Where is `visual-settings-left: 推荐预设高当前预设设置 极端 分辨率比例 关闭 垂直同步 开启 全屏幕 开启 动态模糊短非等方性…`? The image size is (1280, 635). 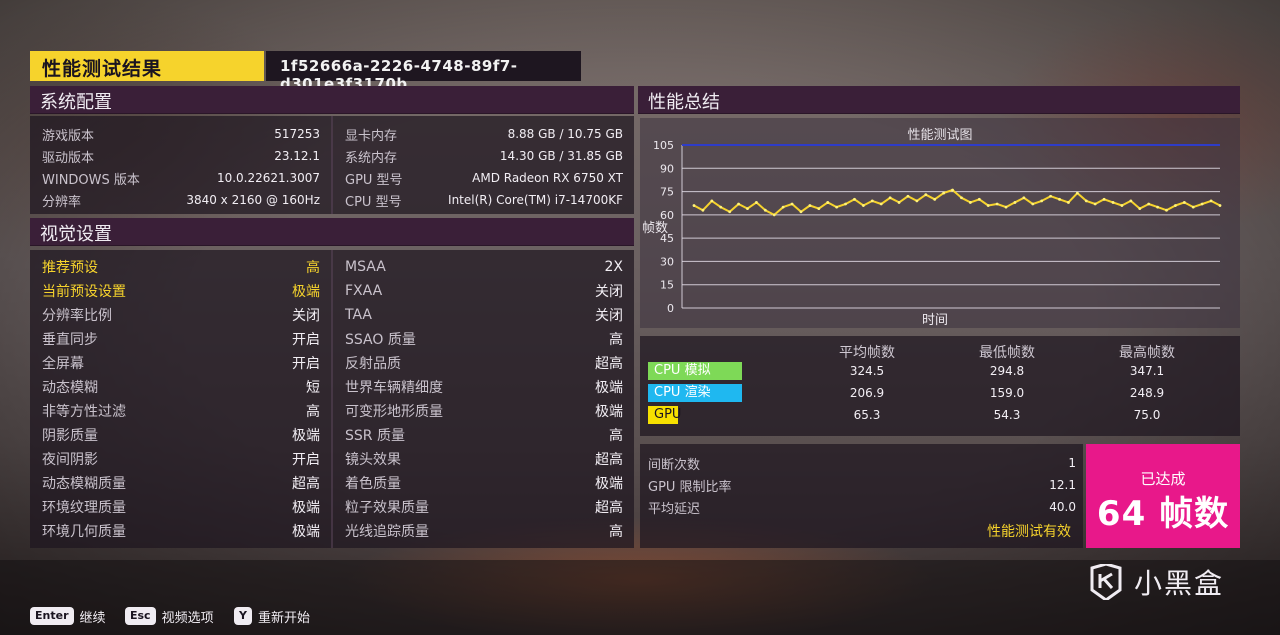
visual-settings-left: 推荐预设高当前预设设置 极端 分辨率比例 关闭 垂直同步 开启 全屏幕 开启 动态模糊短非等方性… is located at coordinates (181, 399).